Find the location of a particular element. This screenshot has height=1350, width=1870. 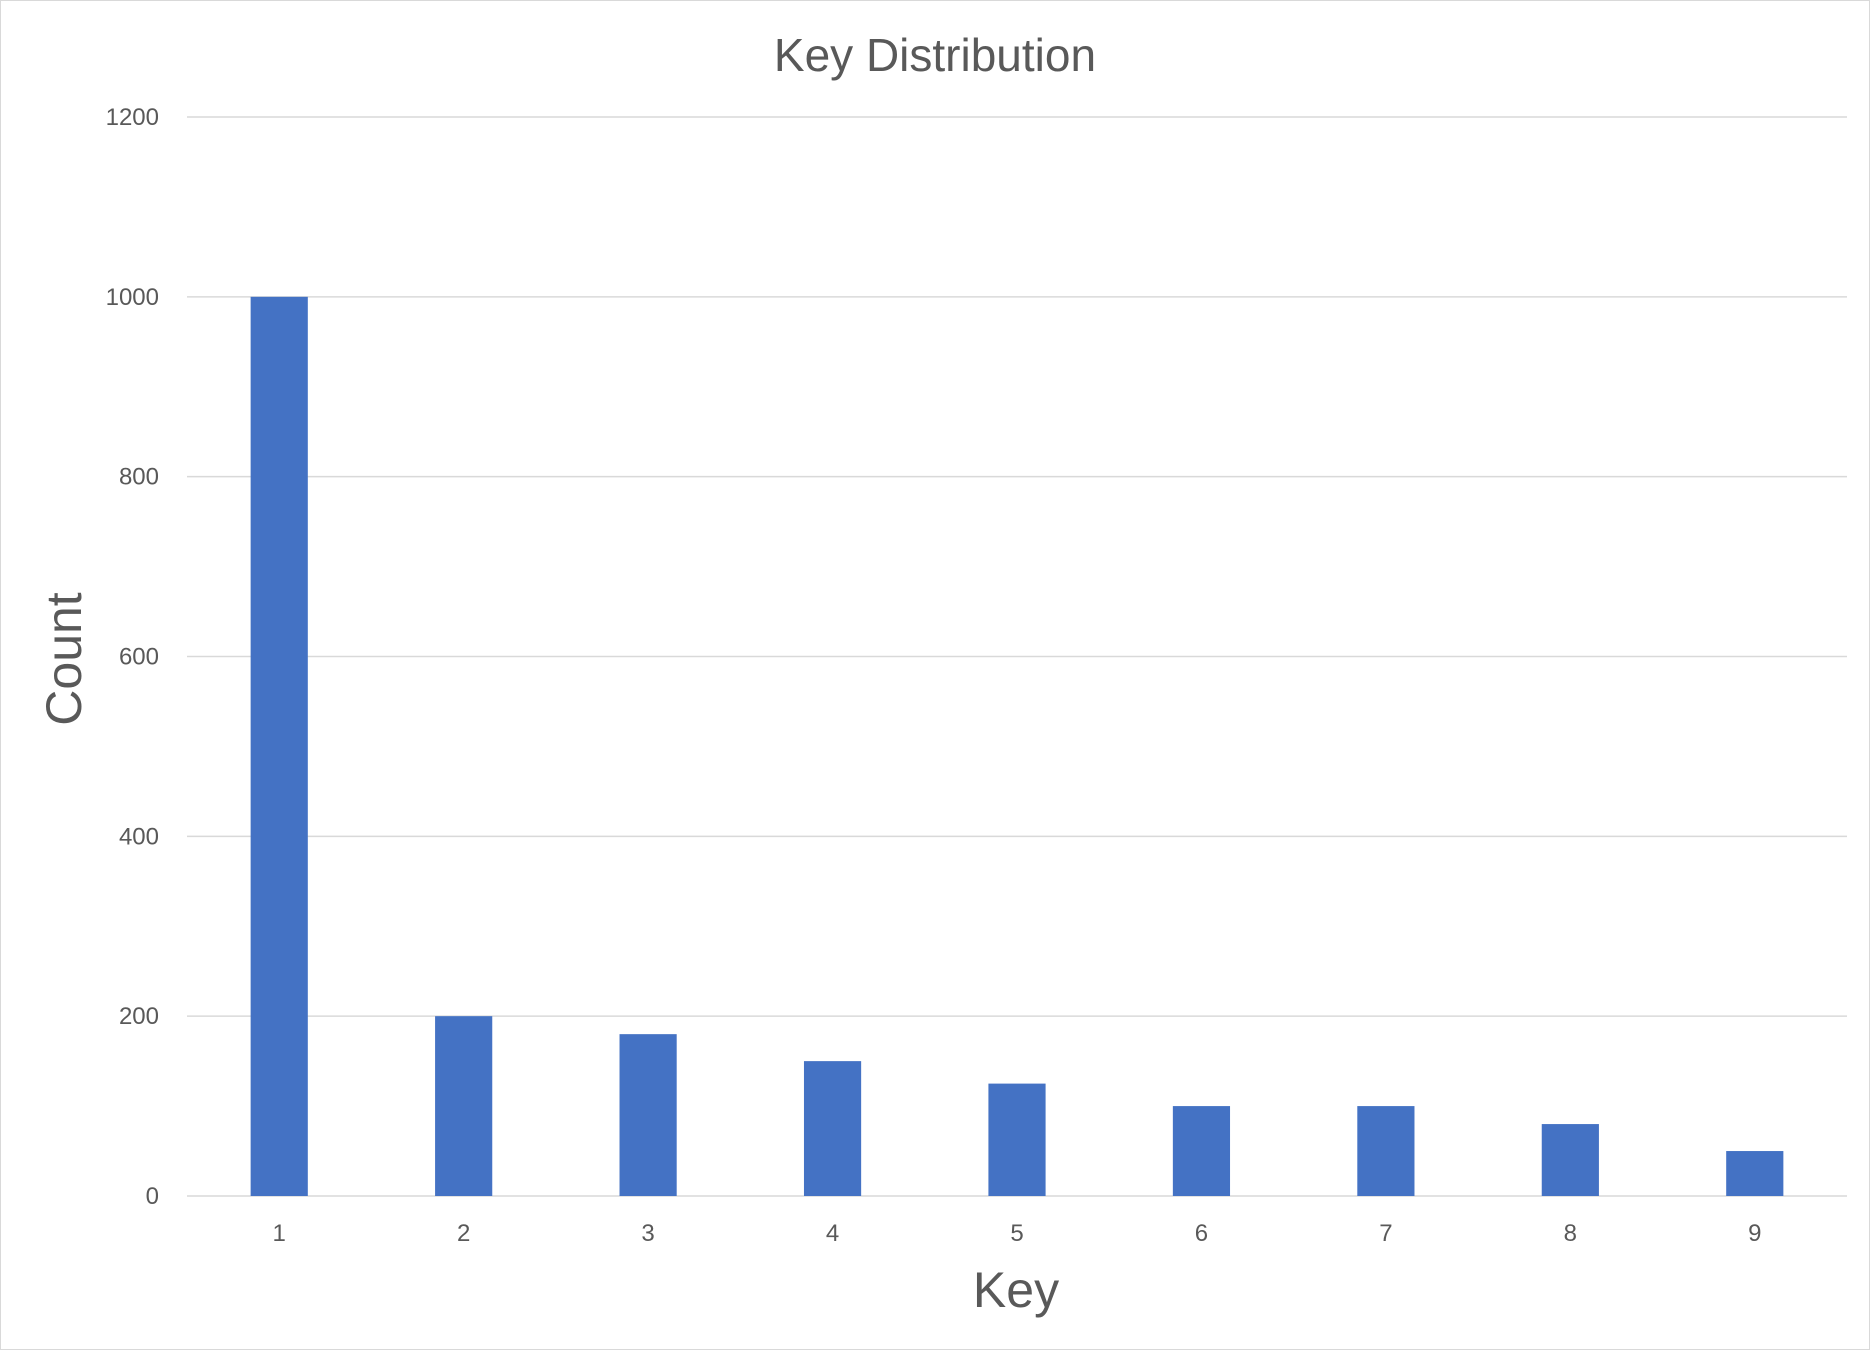

x-axis-title: Key is located at coordinates (1016, 1290).